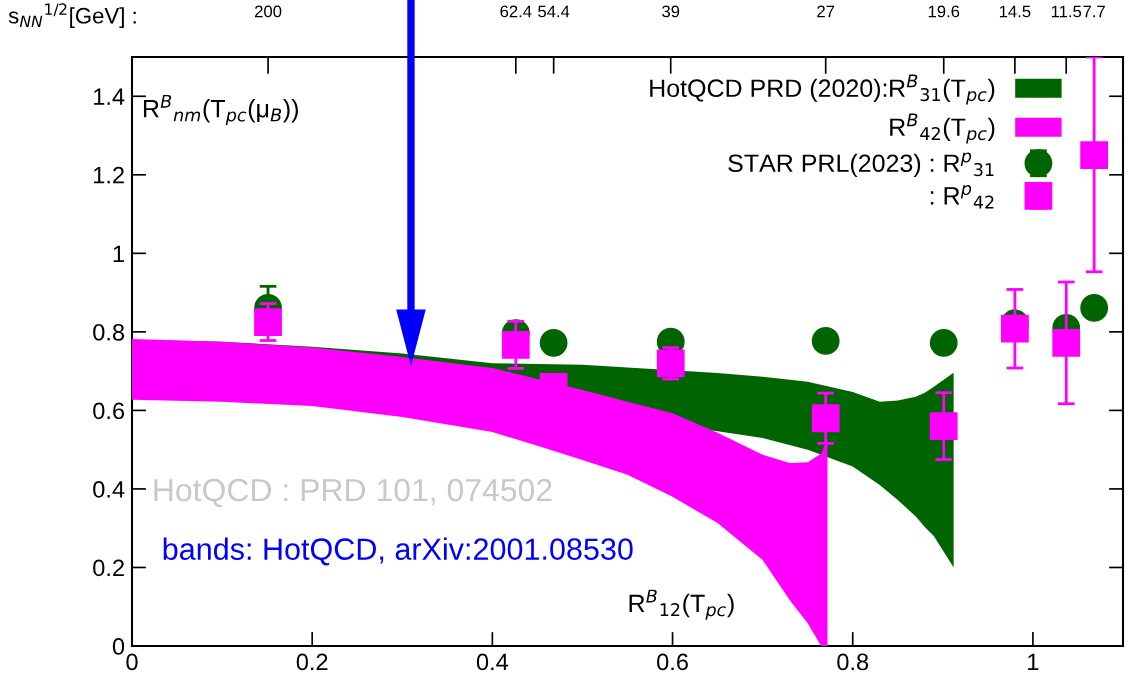  I want to click on text: 11.5, so click(1066, 11).